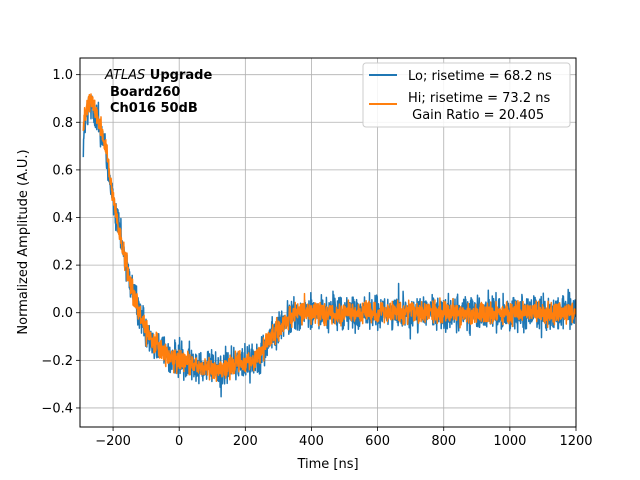 The image size is (640, 480). Describe the element at coordinates (509, 441) in the screenshot. I see `x-tick-label: 1000` at that location.